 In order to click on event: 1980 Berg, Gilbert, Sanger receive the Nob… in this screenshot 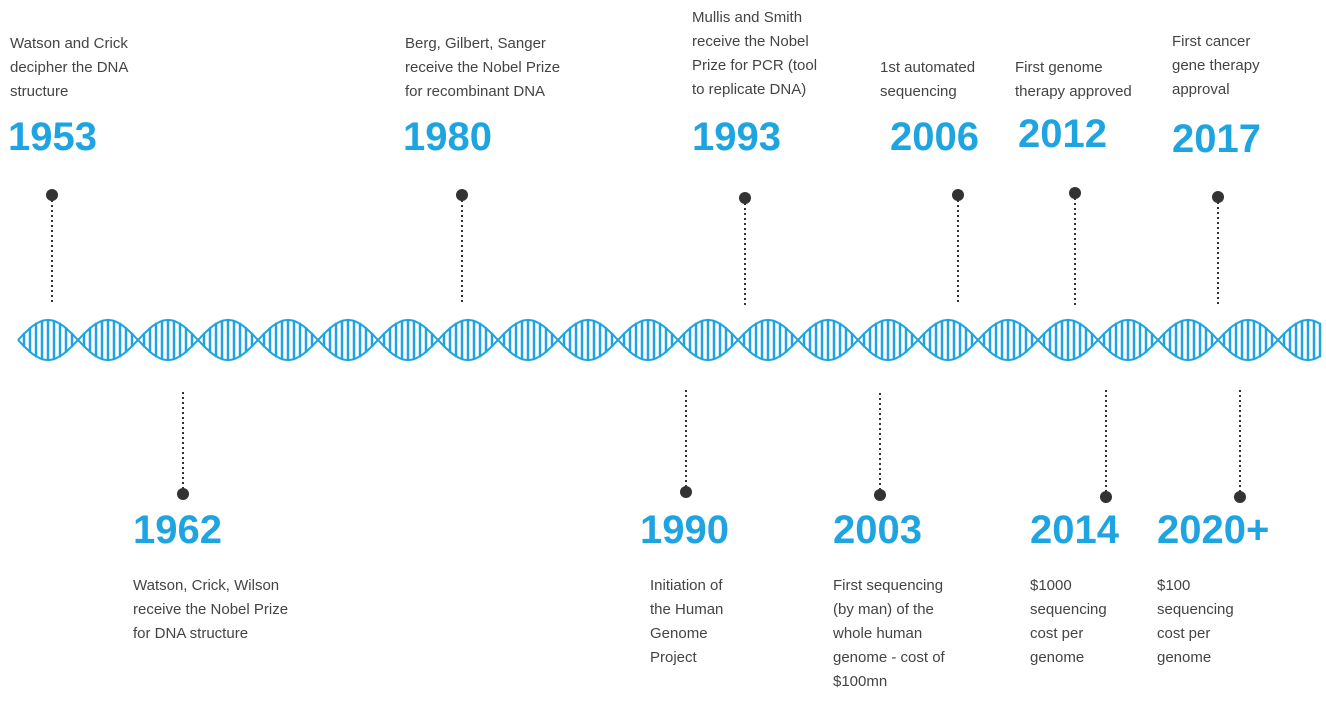, I will do `click(481, 170)`.